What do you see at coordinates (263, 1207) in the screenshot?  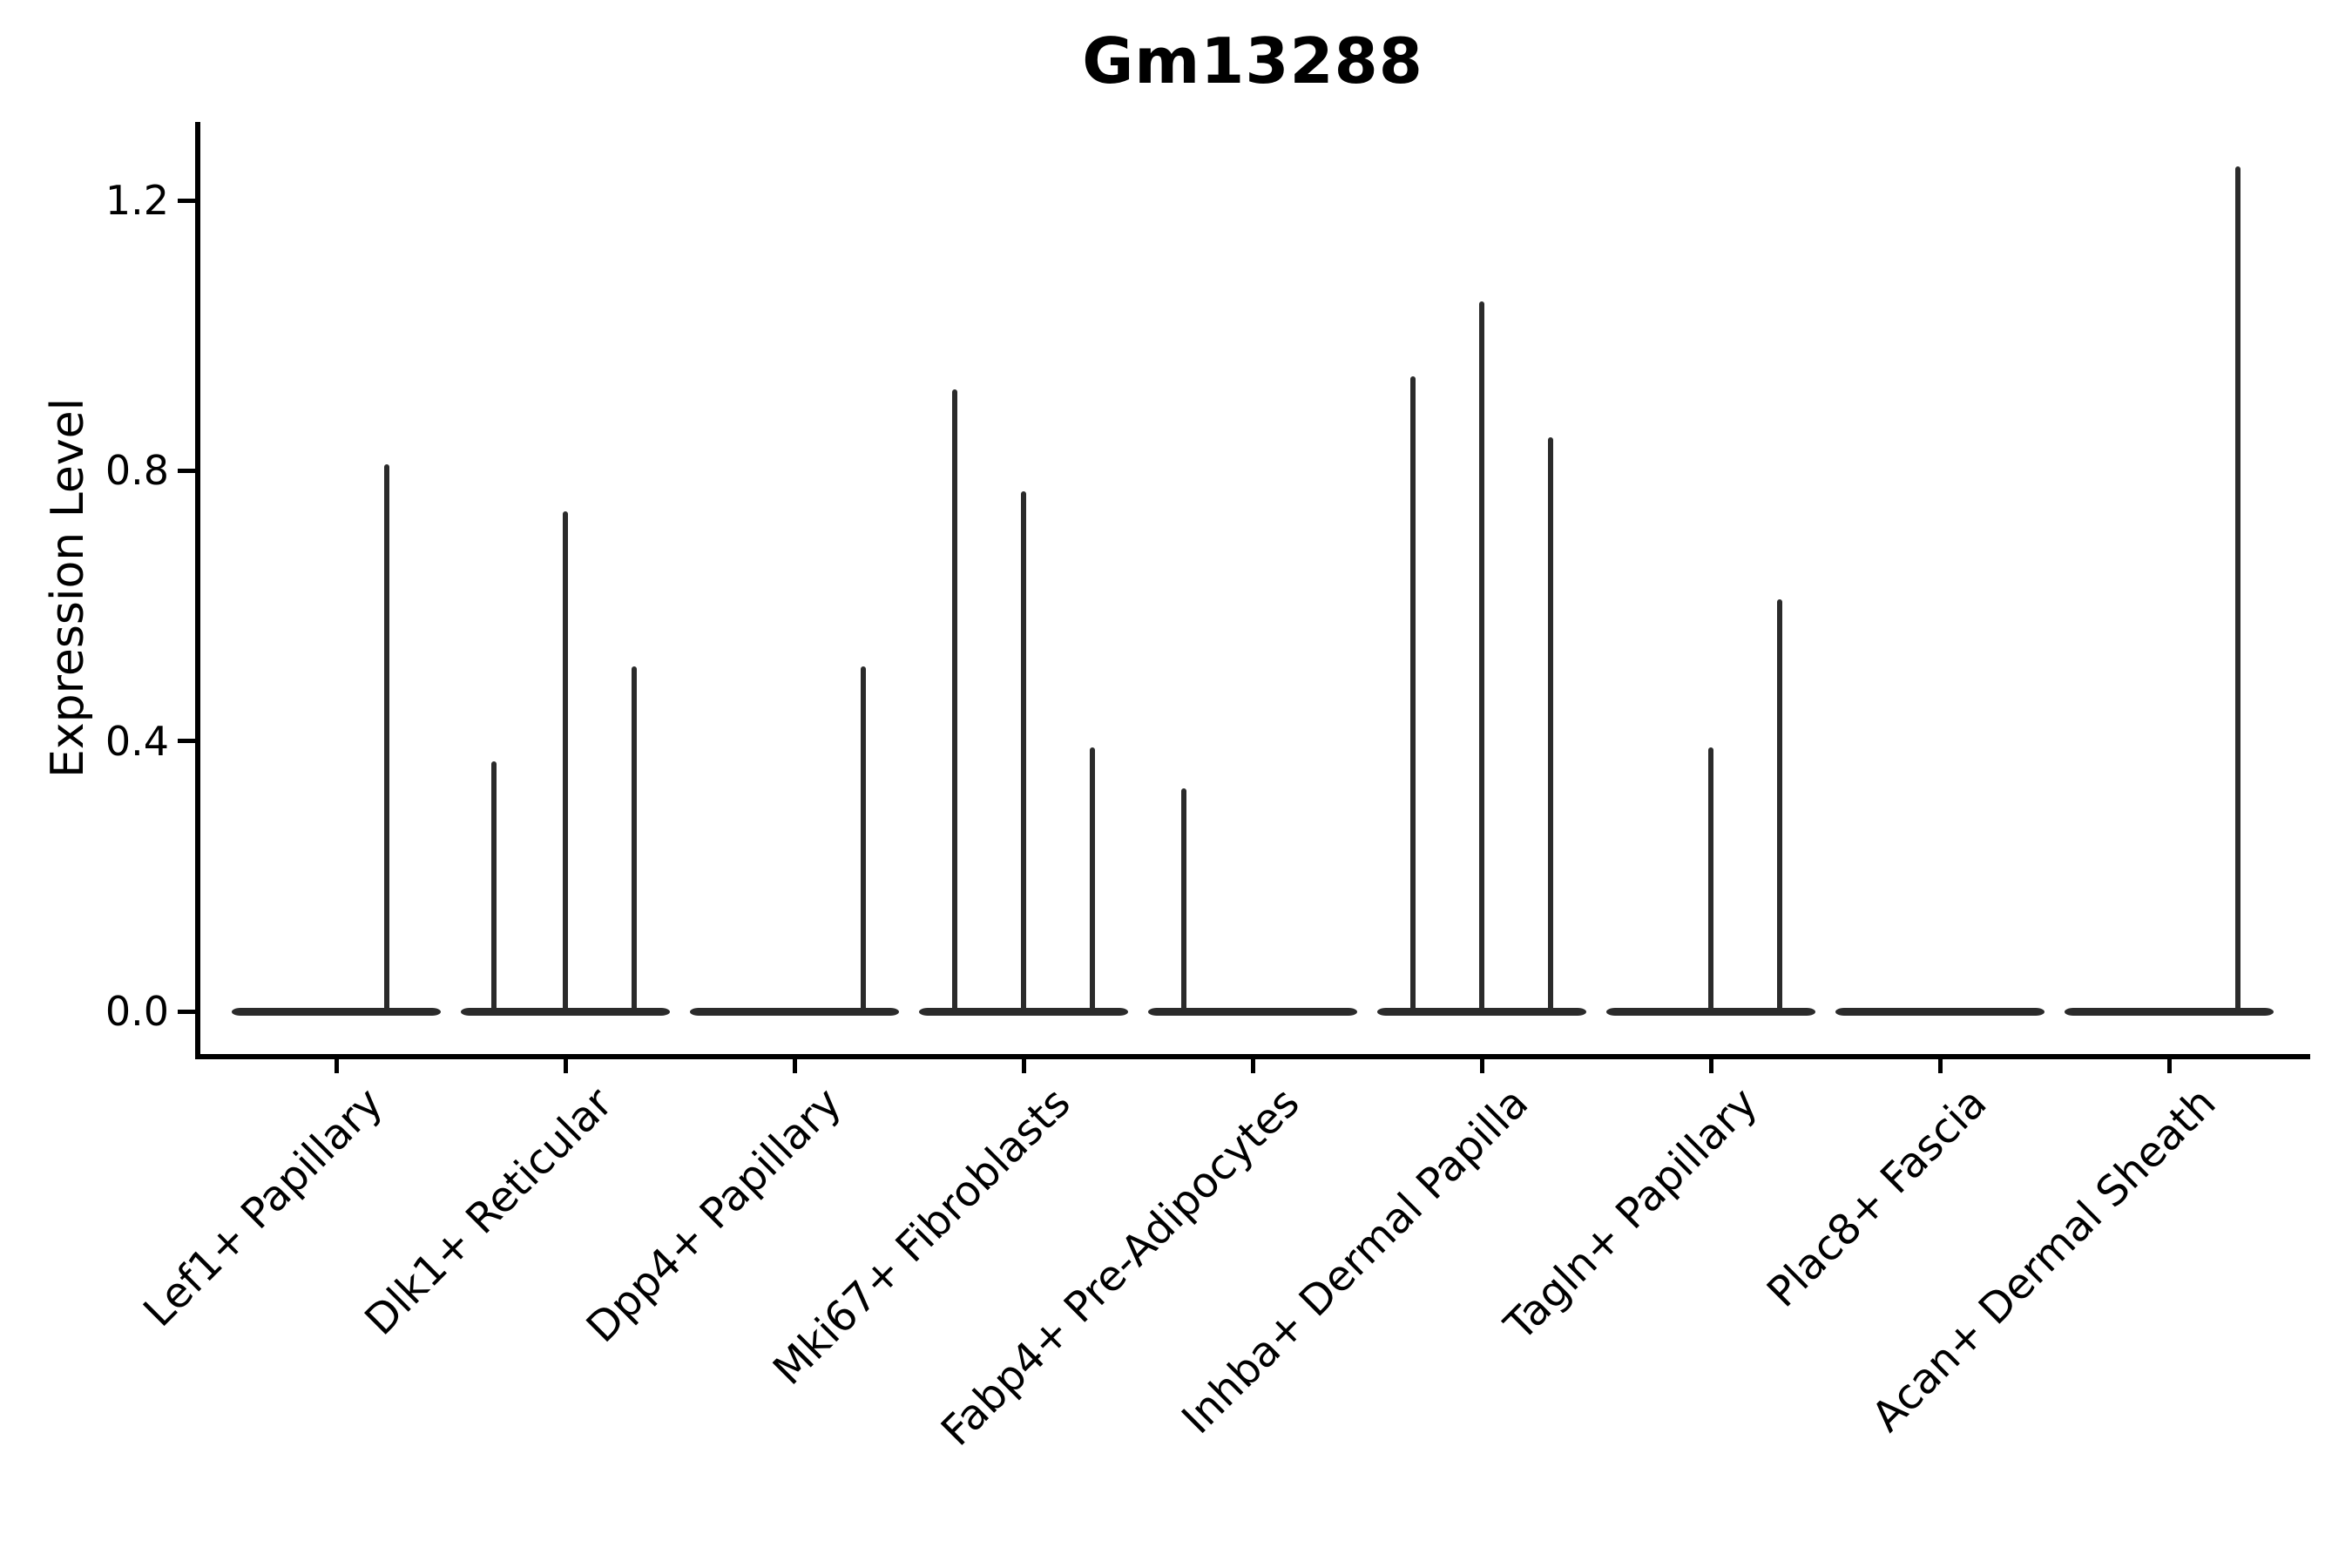 I see `x-tick-label: Lef1+ Papillary` at bounding box center [263, 1207].